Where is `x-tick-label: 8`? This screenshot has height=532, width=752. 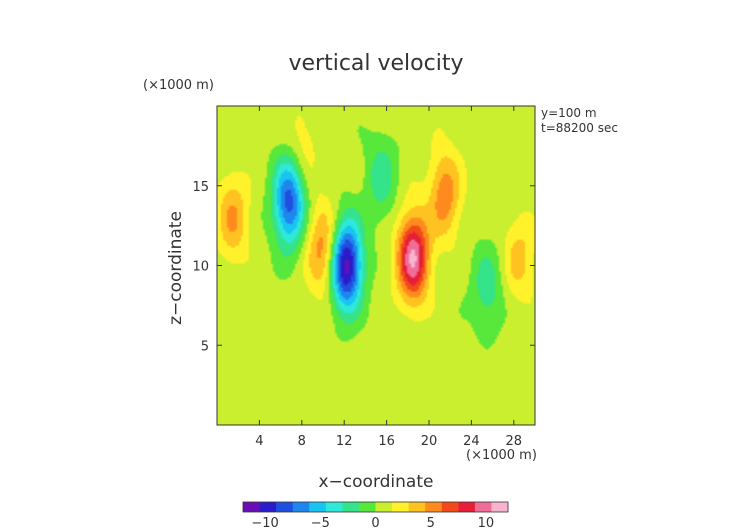 x-tick-label: 8 is located at coordinates (302, 441).